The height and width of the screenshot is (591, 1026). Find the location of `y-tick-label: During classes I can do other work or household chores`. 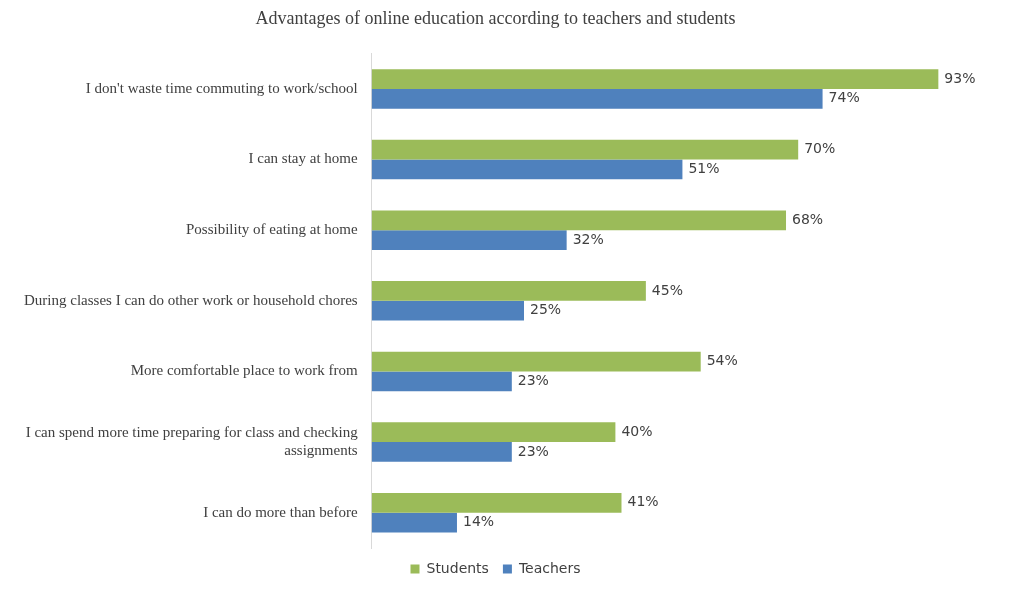

y-tick-label: During classes I can do other work or household chores is located at coordinates (190, 299).